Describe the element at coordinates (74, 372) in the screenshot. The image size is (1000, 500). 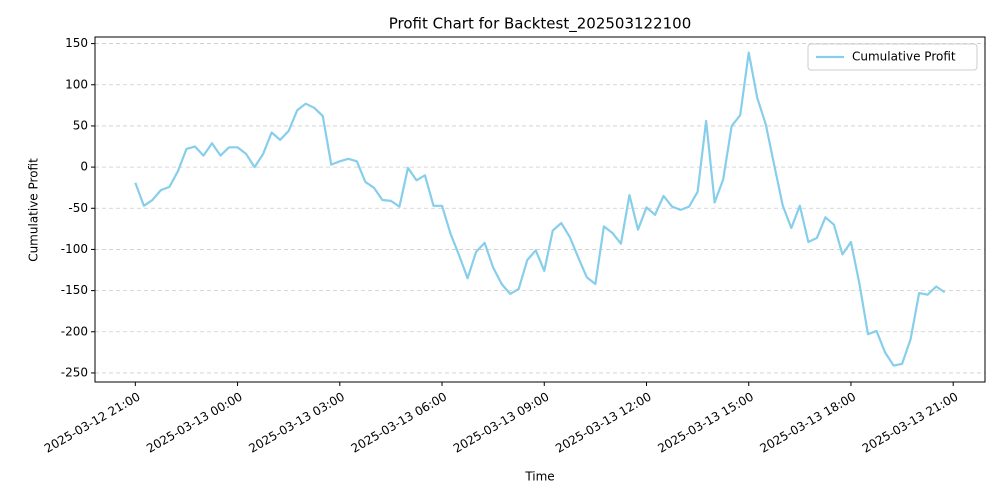
I see `y-tick-label: -250` at that location.